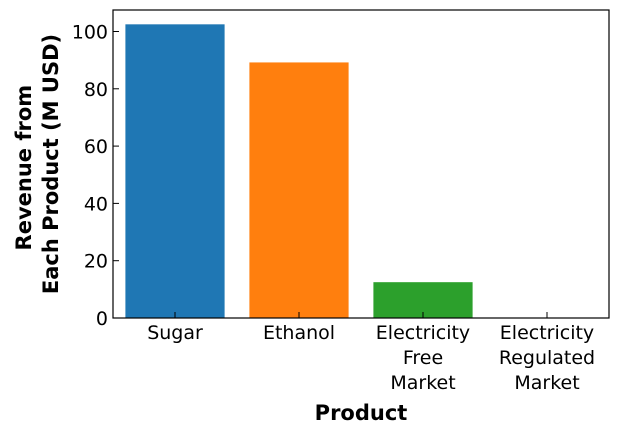  What do you see at coordinates (96, 147) in the screenshot?
I see `y-tick-label-3: 60` at bounding box center [96, 147].